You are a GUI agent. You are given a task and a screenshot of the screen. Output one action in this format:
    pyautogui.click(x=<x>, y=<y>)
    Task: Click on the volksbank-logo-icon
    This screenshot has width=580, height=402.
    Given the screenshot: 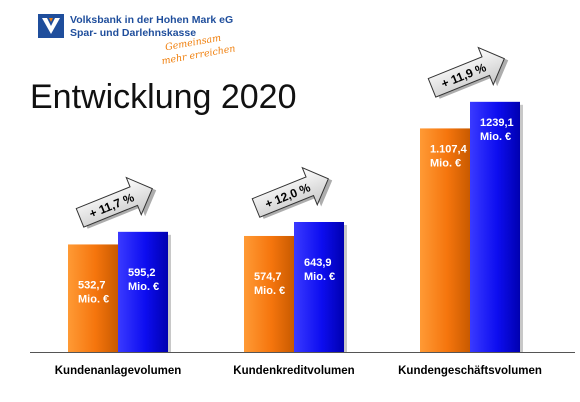 What is the action you would take?
    pyautogui.click(x=51, y=26)
    